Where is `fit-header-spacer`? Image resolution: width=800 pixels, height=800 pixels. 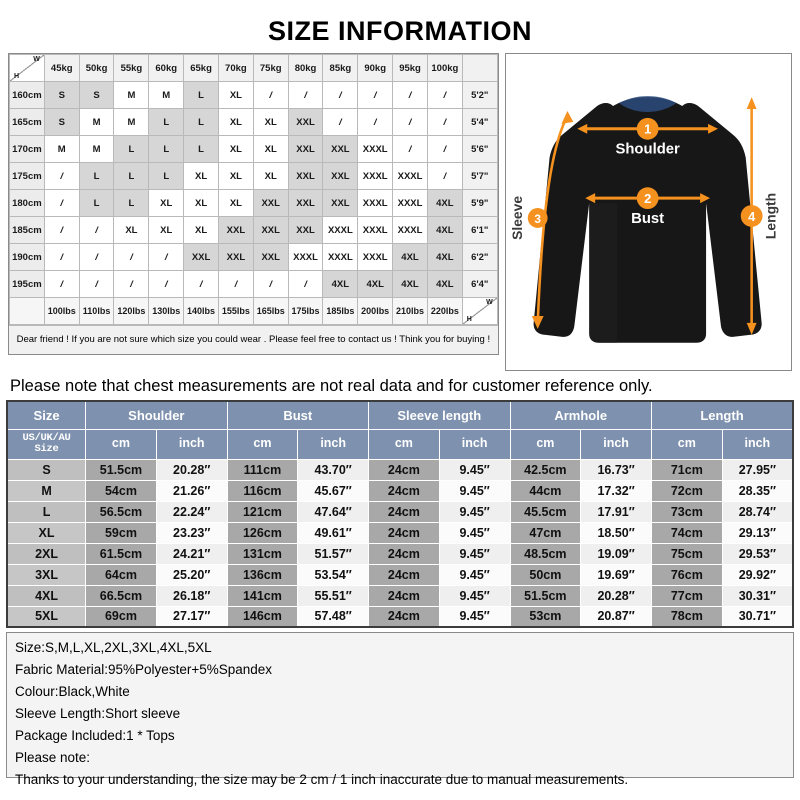 fit-header-spacer is located at coordinates (479, 68).